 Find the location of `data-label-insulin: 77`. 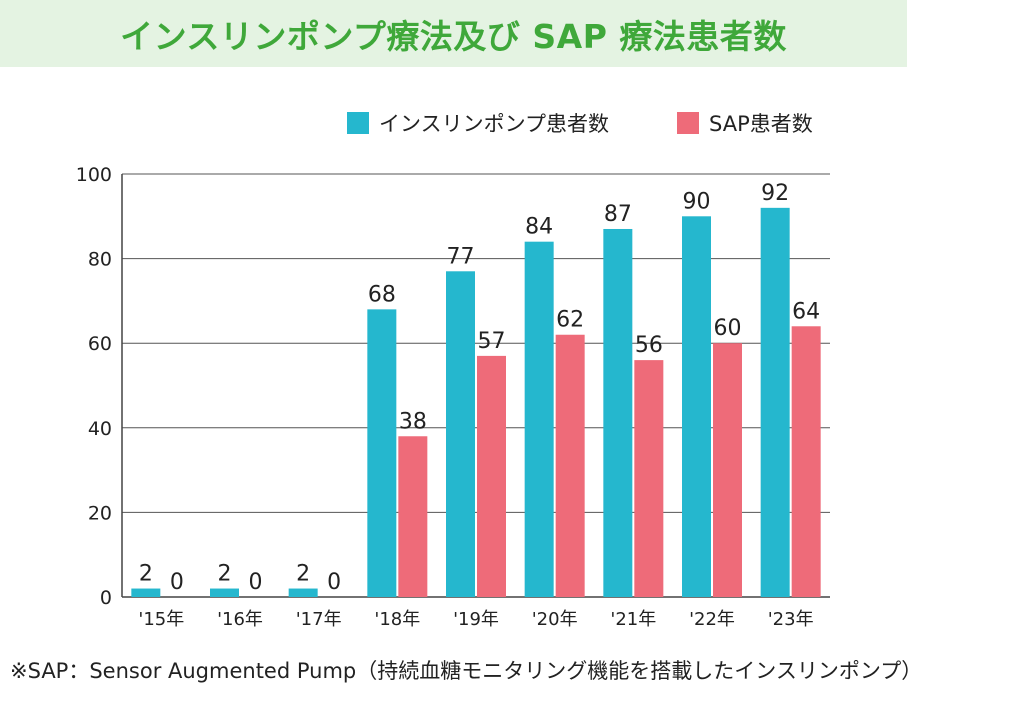

data-label-insulin: 77 is located at coordinates (461, 256).